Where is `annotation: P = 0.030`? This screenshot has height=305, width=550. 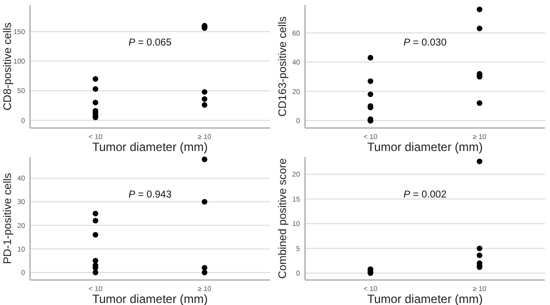
annotation: P = 0.030 is located at coordinates (425, 43).